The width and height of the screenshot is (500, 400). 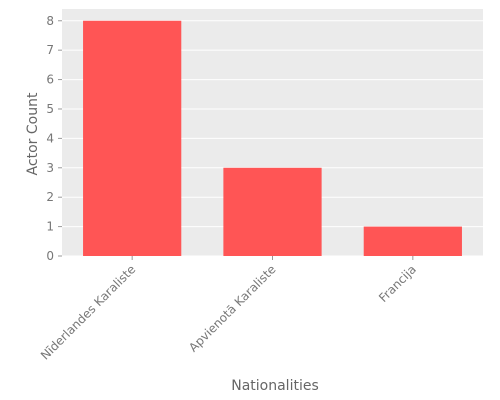 I want to click on y-tick-label: 8, so click(x=50, y=21).